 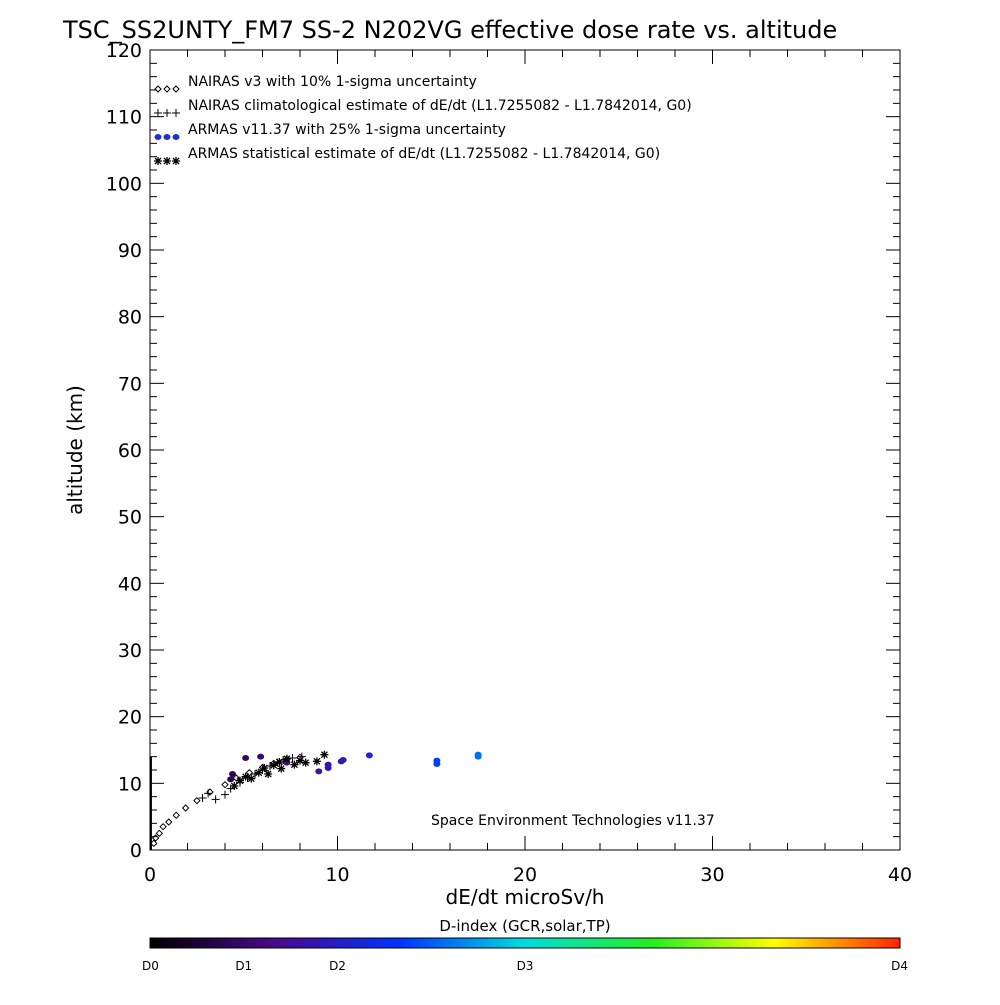 What do you see at coordinates (130, 651) in the screenshot?
I see `y-tick-label: 30` at bounding box center [130, 651].